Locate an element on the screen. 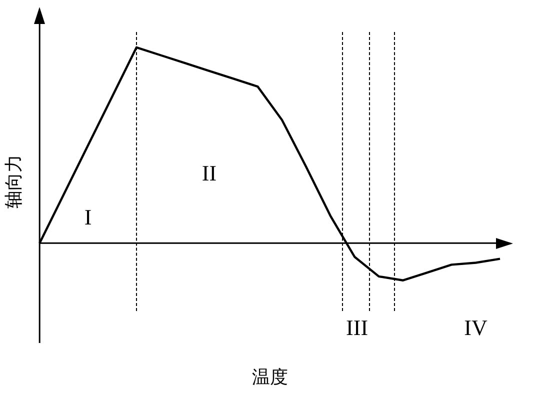 The height and width of the screenshot is (405, 555). y-axis-title: 轴向力 is located at coordinates (13, 181).